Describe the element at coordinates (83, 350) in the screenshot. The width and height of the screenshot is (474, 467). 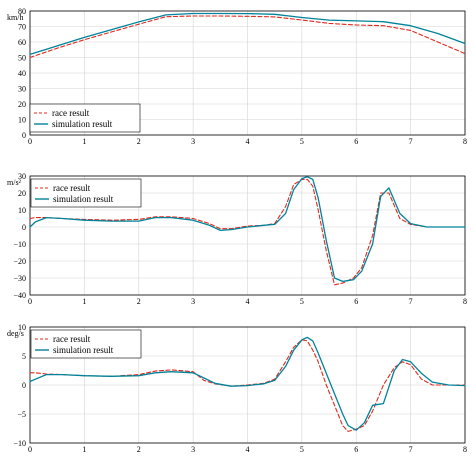
I see `yaw-rate-legend-simulation-label: simulation result` at that location.